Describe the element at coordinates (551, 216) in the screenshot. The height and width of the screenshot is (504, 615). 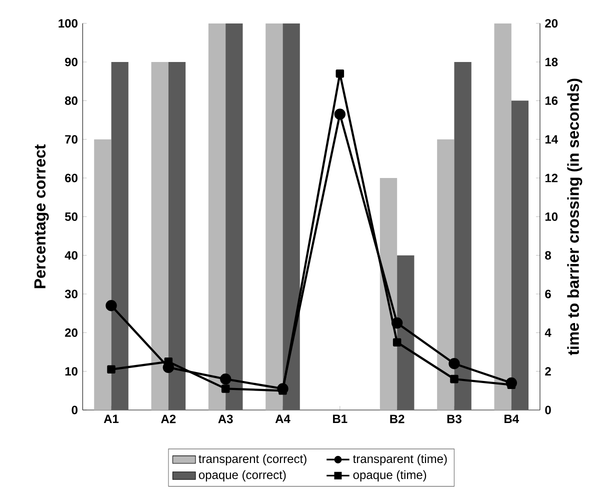
I see `y2-tick-label: 10` at that location.